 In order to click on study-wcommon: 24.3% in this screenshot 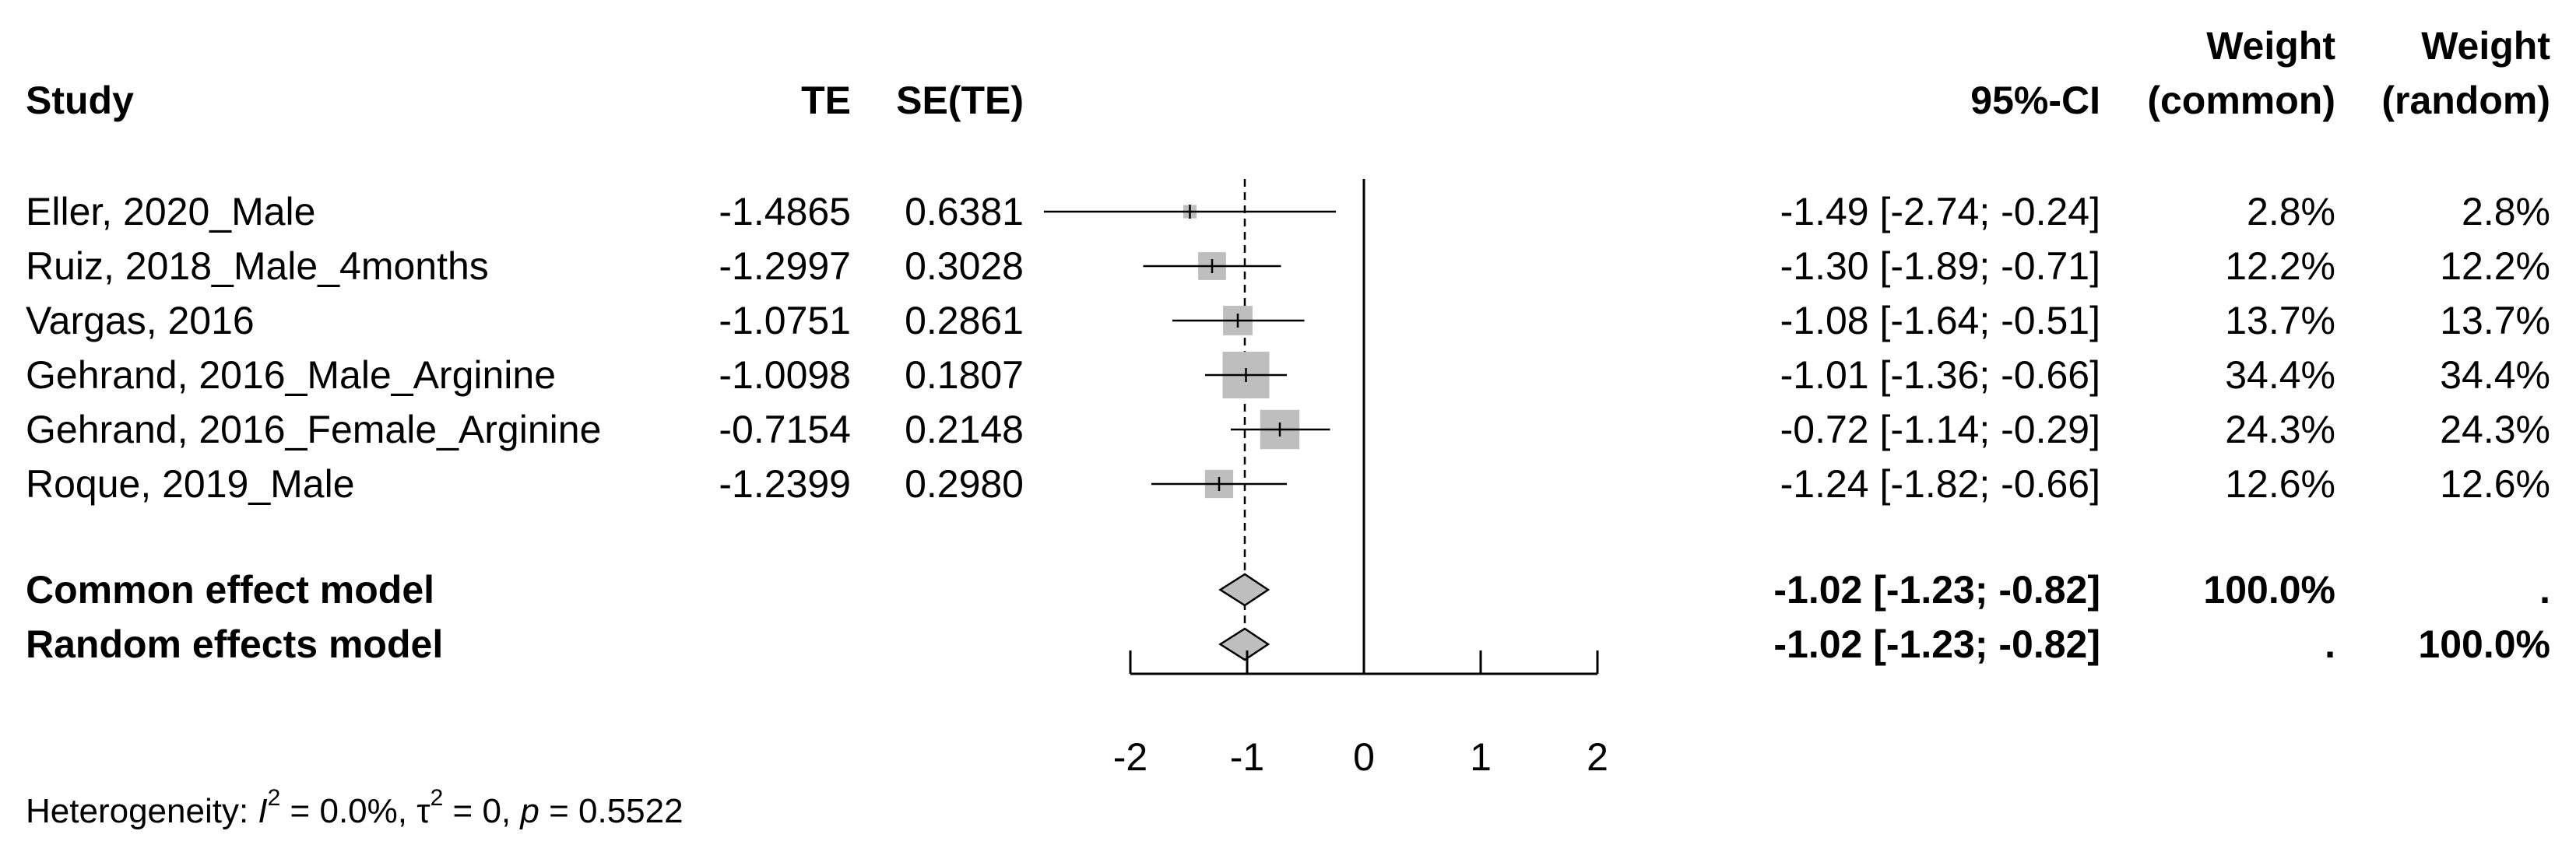, I will do `click(2280, 429)`.